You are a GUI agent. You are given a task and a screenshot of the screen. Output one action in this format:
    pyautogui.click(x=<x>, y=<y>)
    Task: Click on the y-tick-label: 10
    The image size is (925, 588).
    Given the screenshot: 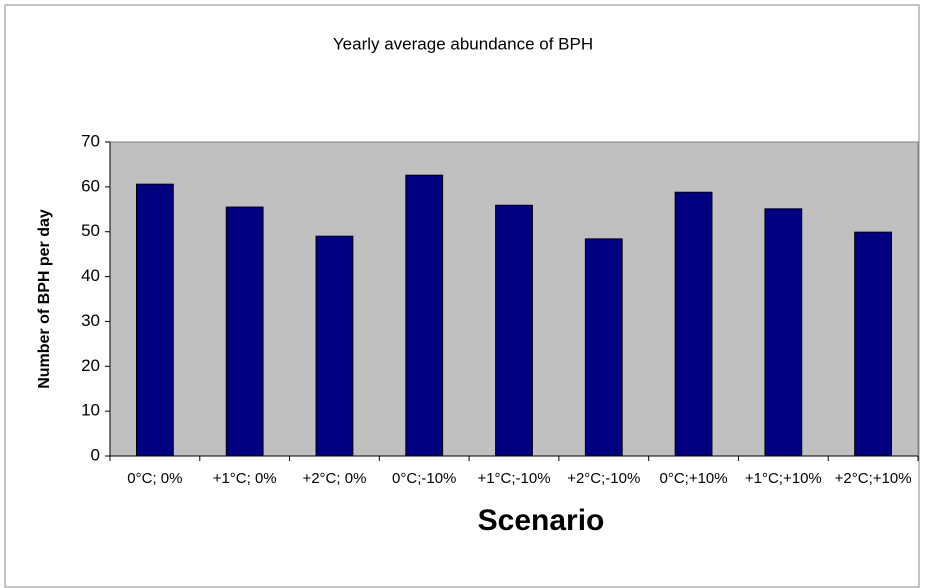 What is the action you would take?
    pyautogui.click(x=90, y=410)
    